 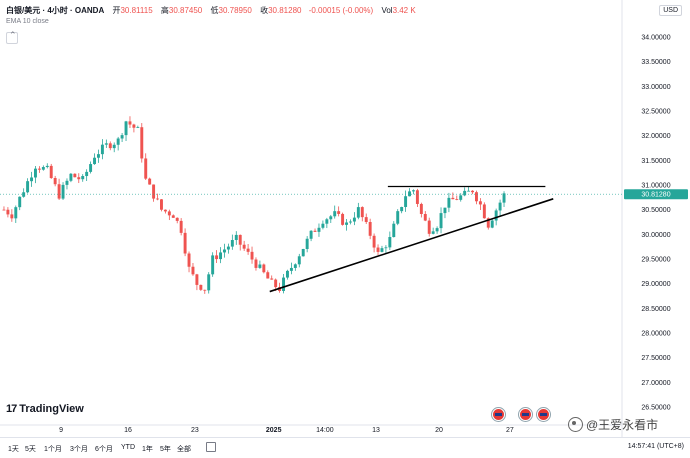 I want to click on close-value: 30.81280, so click(x=285, y=10).